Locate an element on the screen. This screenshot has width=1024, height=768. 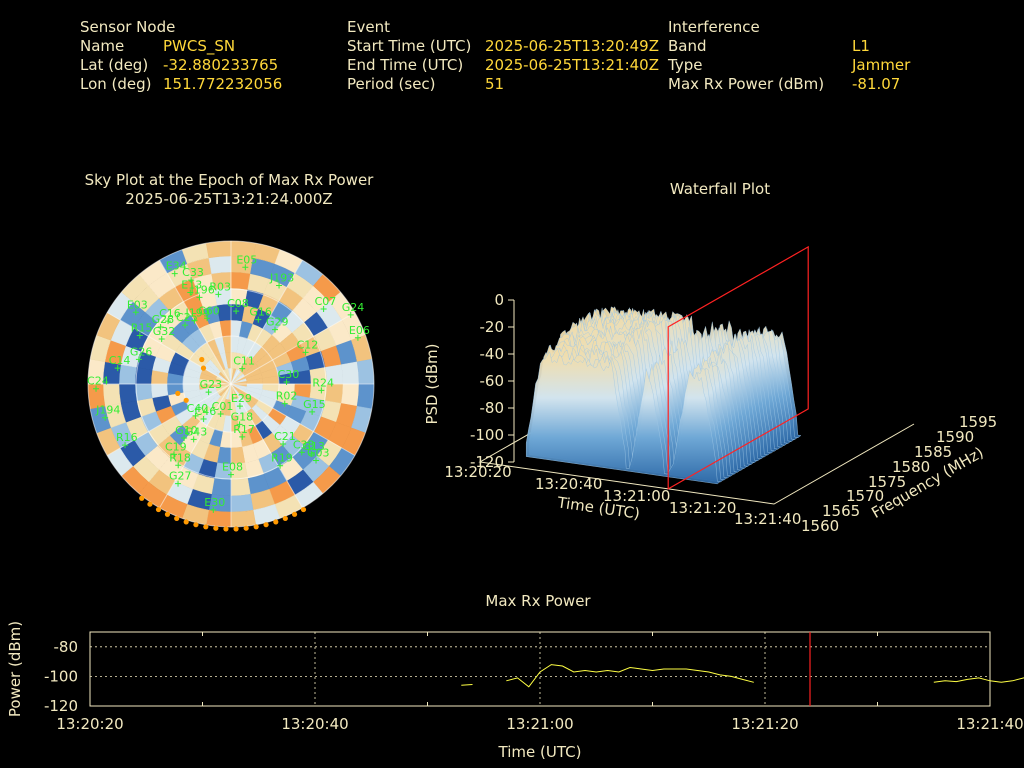
waterfall-title: Waterfall Plot is located at coordinates (720, 189).